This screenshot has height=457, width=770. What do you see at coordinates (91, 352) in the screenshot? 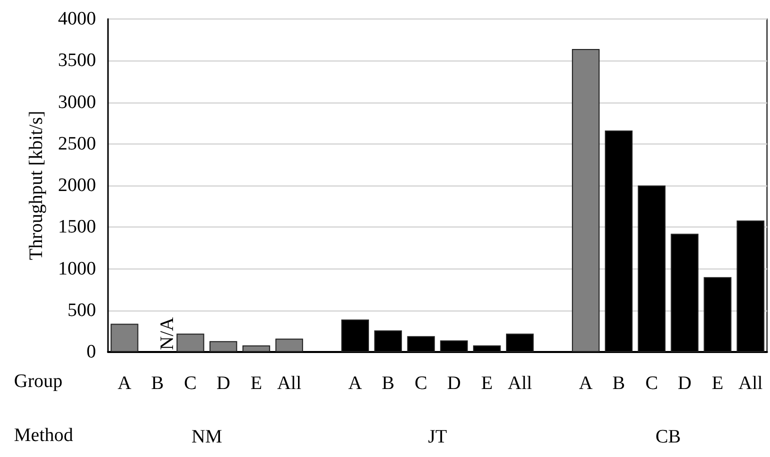
I see `y-tick-label: 0` at bounding box center [91, 352].